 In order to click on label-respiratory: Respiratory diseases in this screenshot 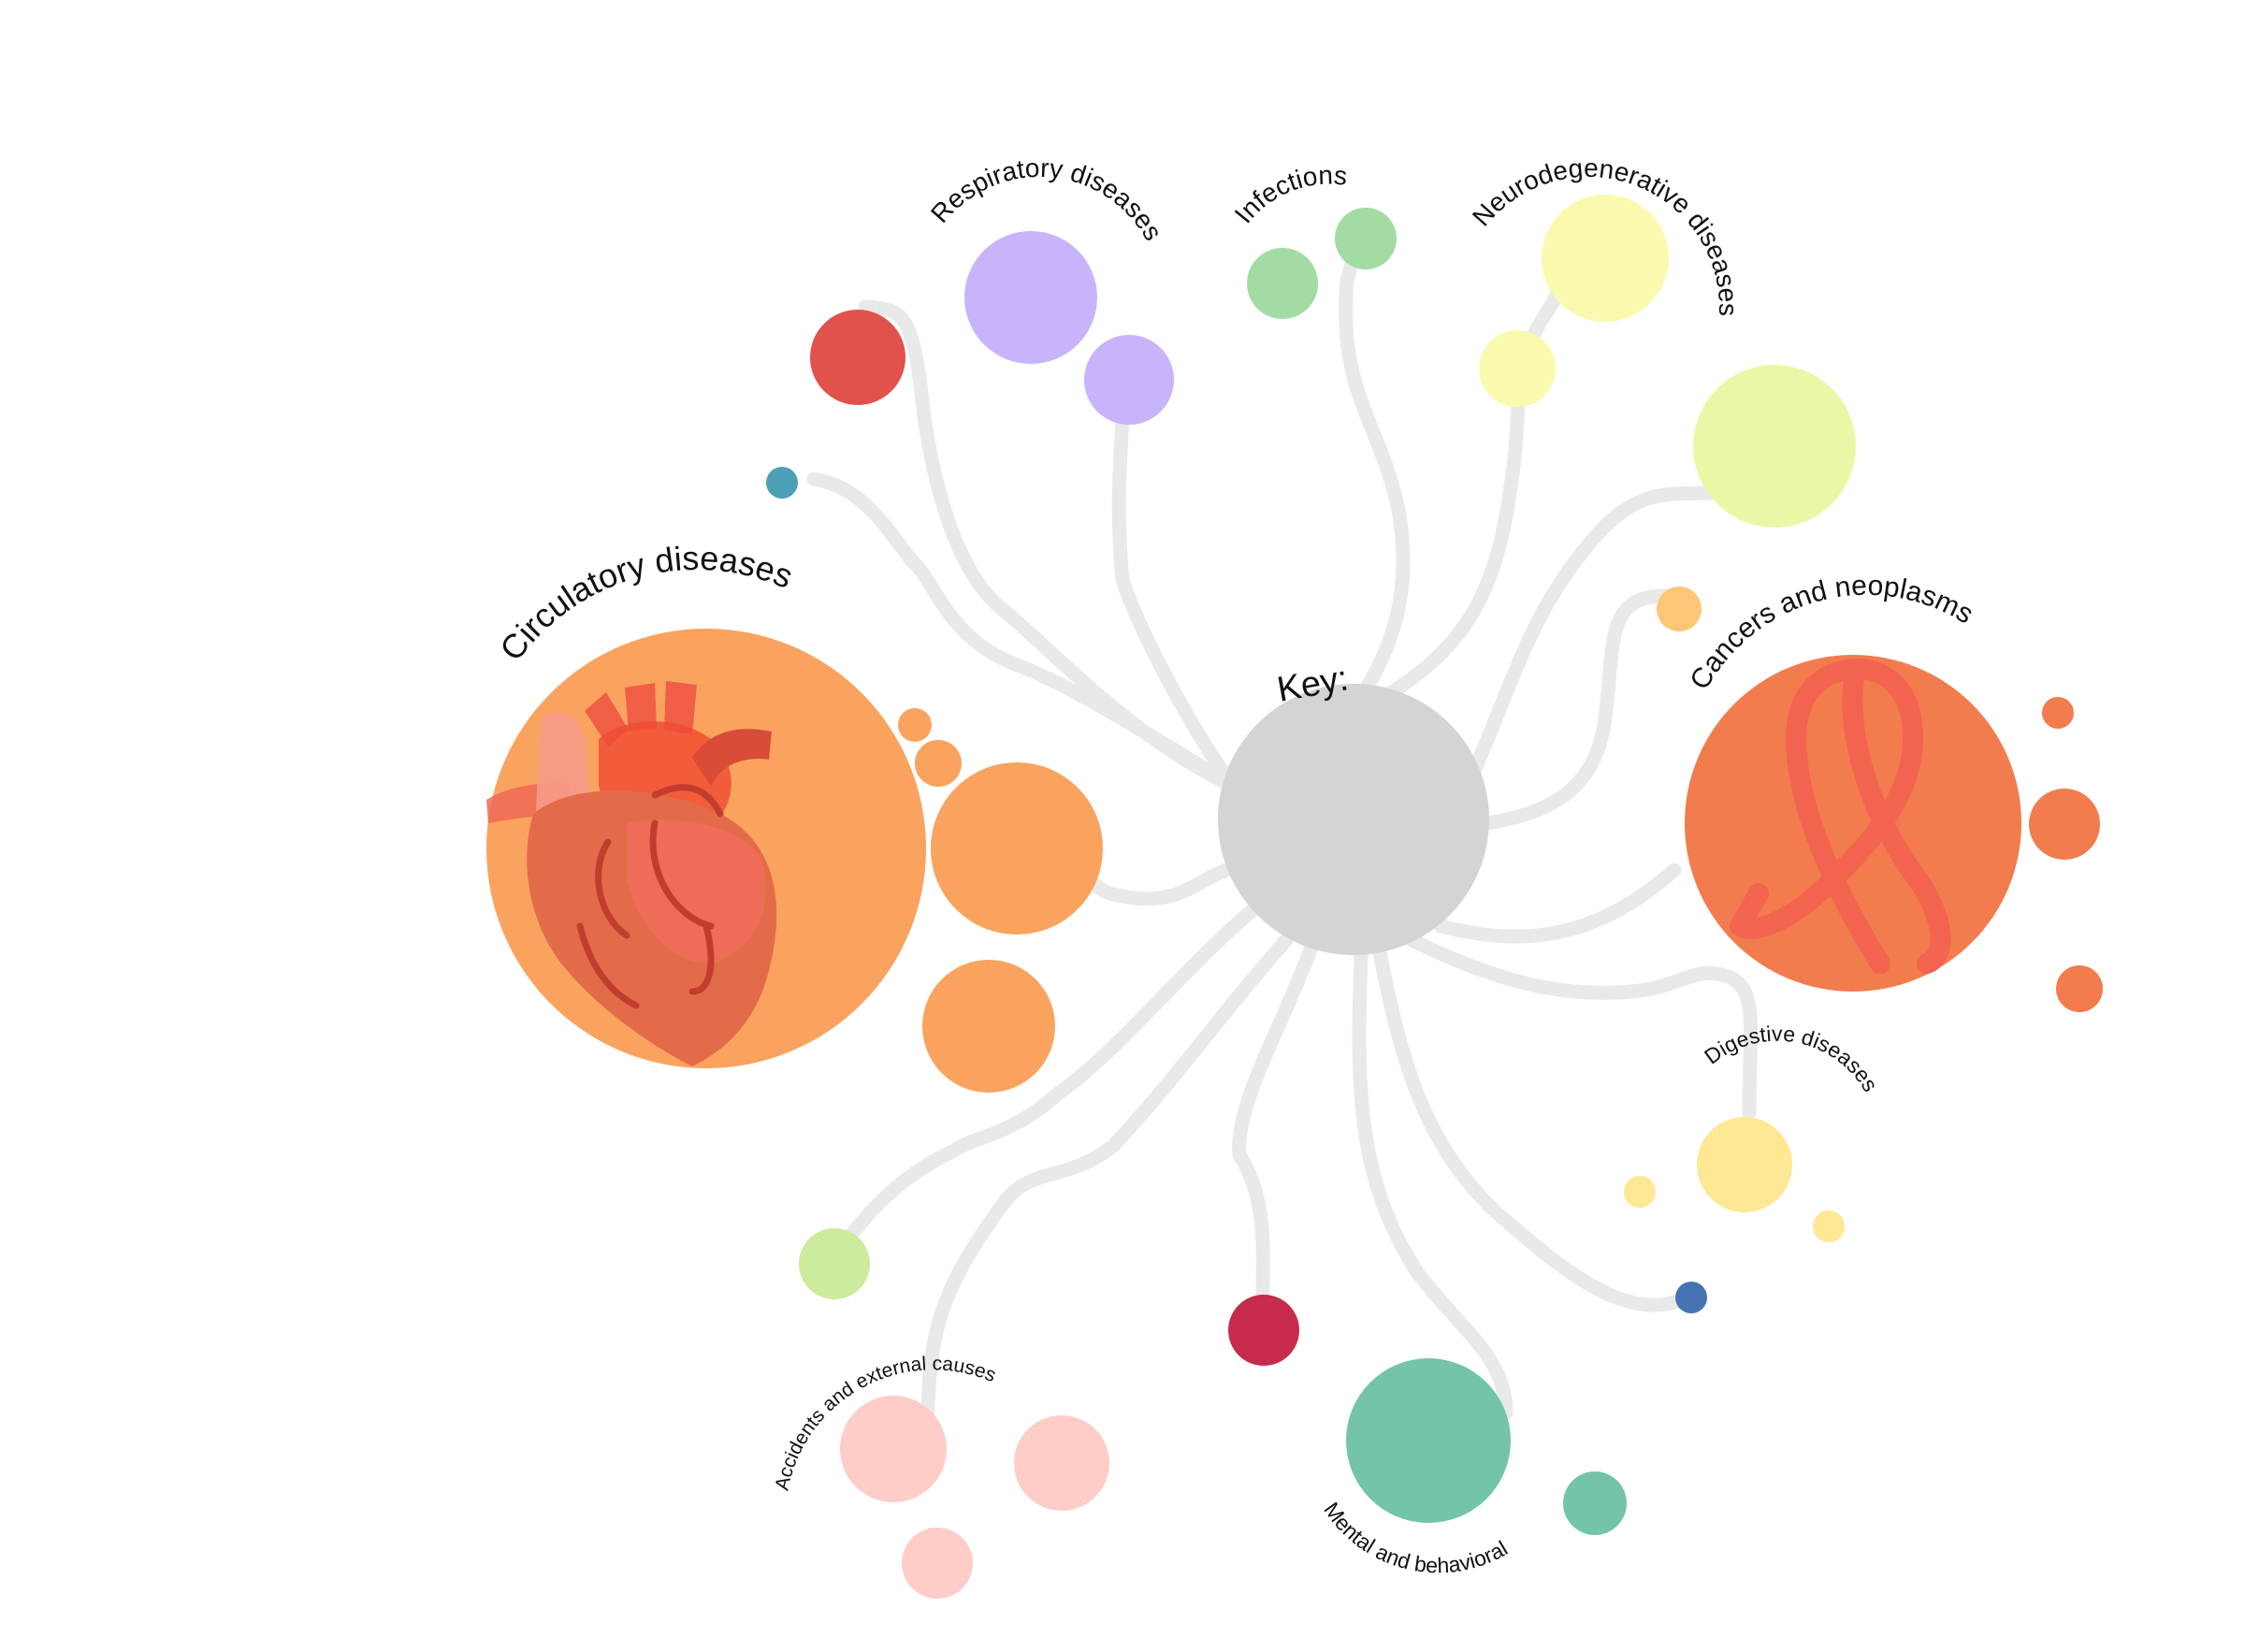, I will do `click(1046, 199)`.